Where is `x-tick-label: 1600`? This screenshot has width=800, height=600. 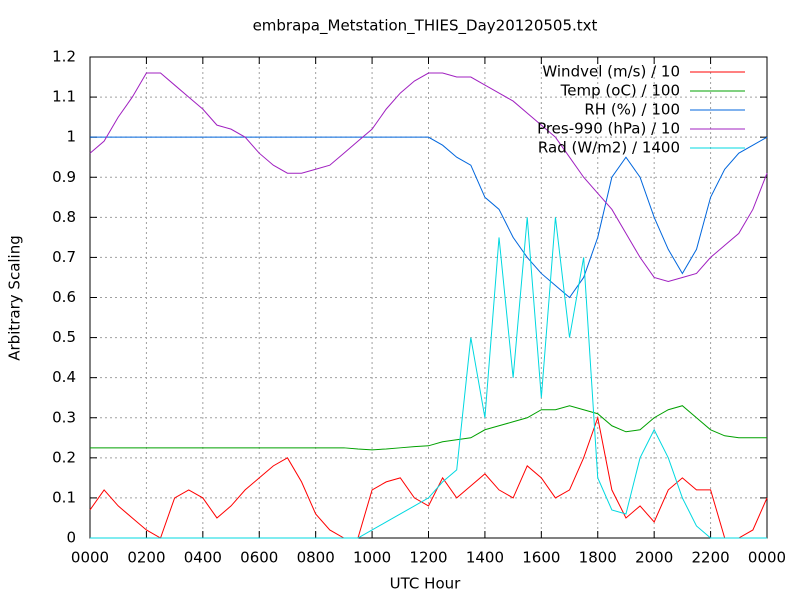 x-tick-label: 1600 is located at coordinates (541, 558).